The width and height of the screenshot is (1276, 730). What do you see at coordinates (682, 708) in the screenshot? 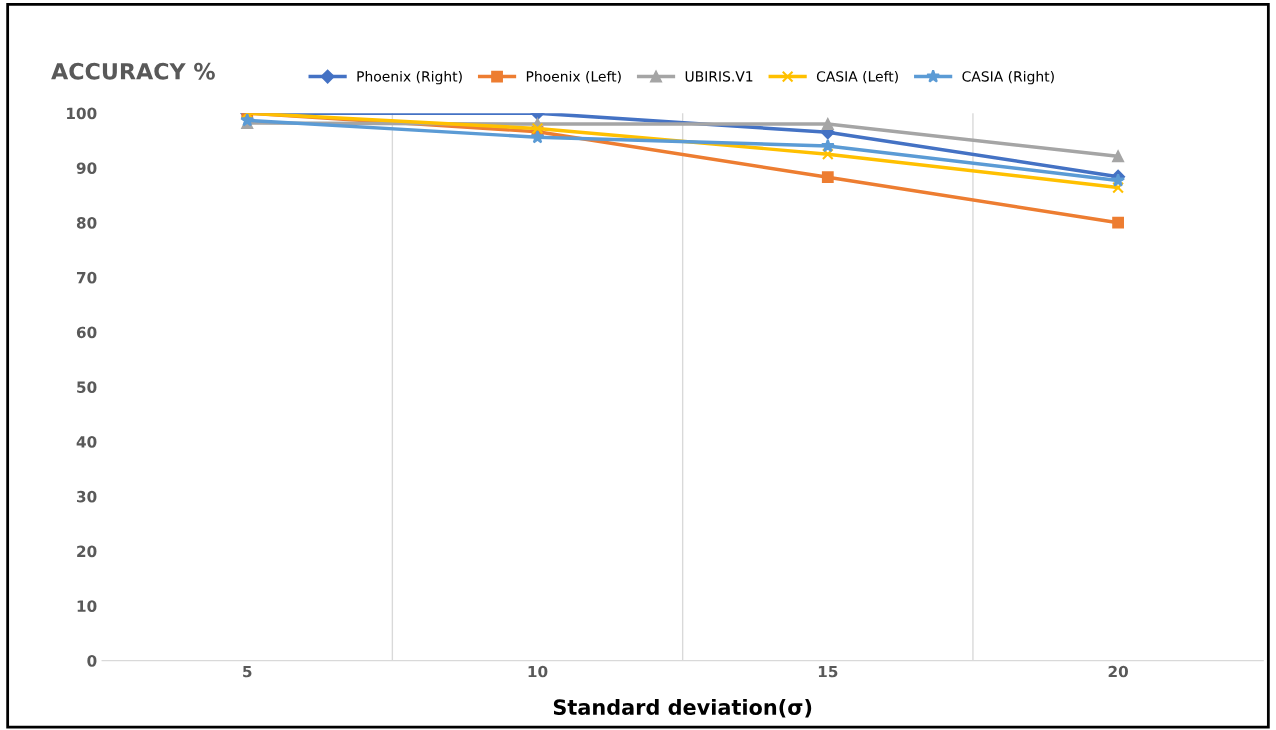
I see `x-axis-title: Standard deviation(σ)` at bounding box center [682, 708].